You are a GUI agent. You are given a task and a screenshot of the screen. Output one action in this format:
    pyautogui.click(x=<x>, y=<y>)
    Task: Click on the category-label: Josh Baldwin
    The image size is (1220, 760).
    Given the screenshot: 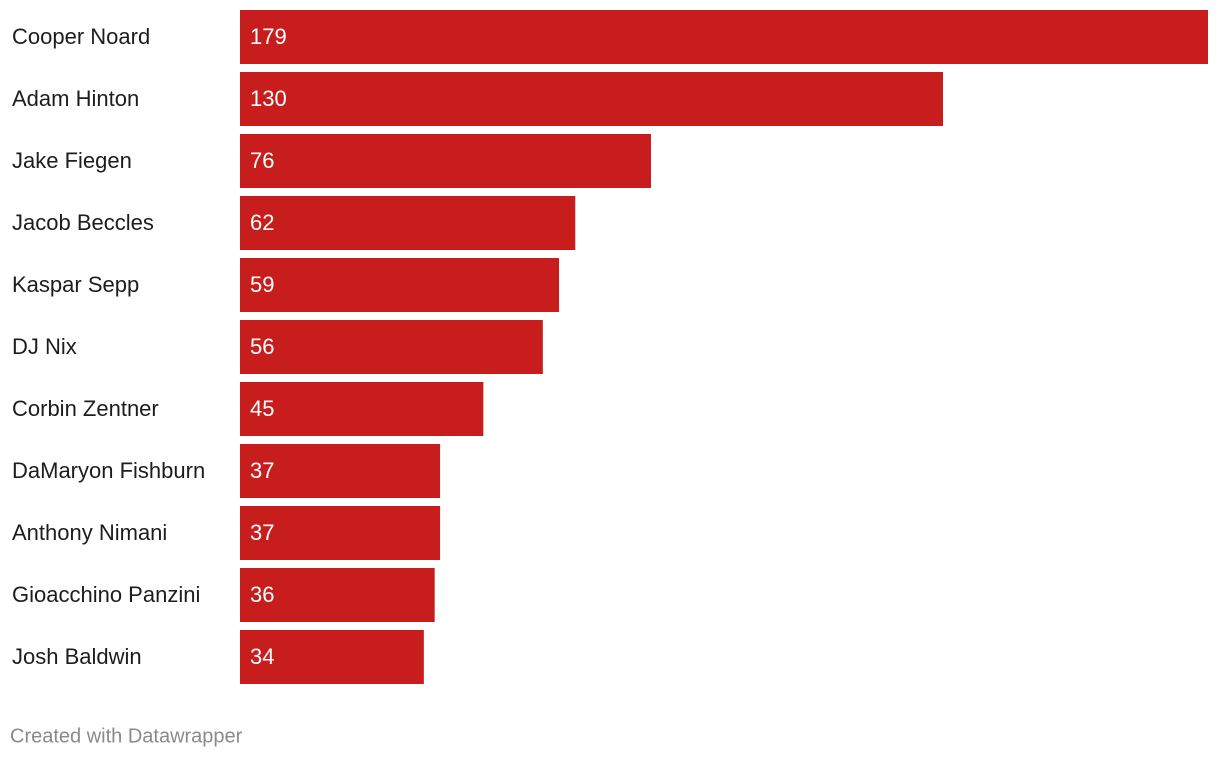 What is the action you would take?
    pyautogui.click(x=77, y=656)
    